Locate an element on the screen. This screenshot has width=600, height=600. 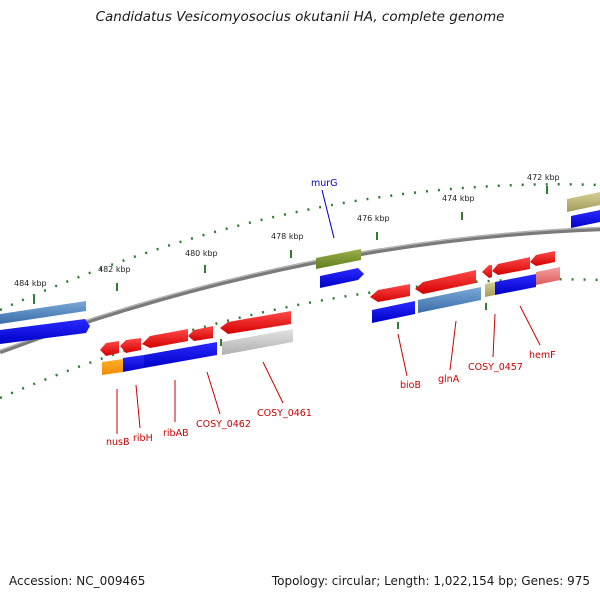
gene-label-cosy-0462: COSY_0462 is located at coordinates (223, 424).